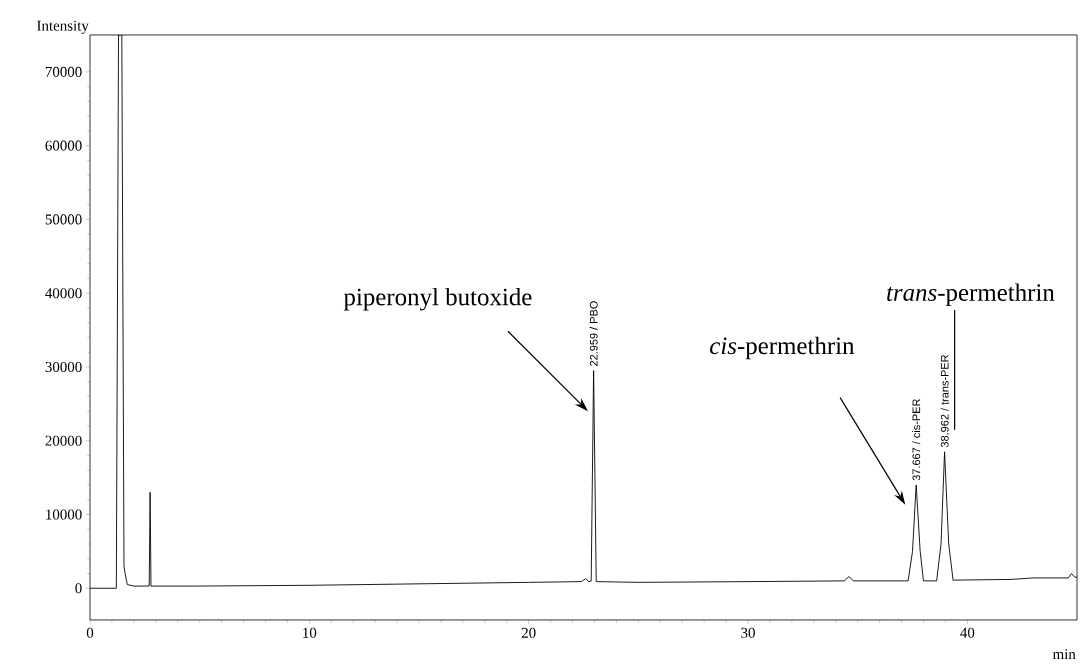 The width and height of the screenshot is (1085, 670). I want to click on x-tick-label: 40, so click(967, 632).